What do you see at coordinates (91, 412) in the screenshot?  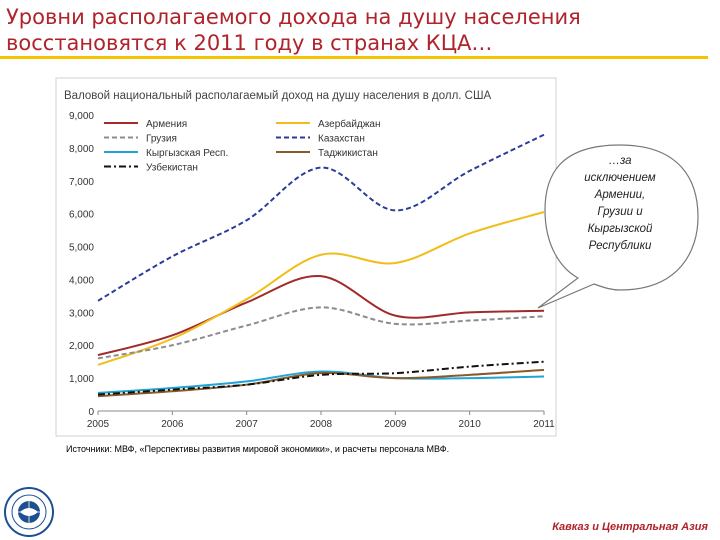 I see `y-tick-label: 0` at bounding box center [91, 412].